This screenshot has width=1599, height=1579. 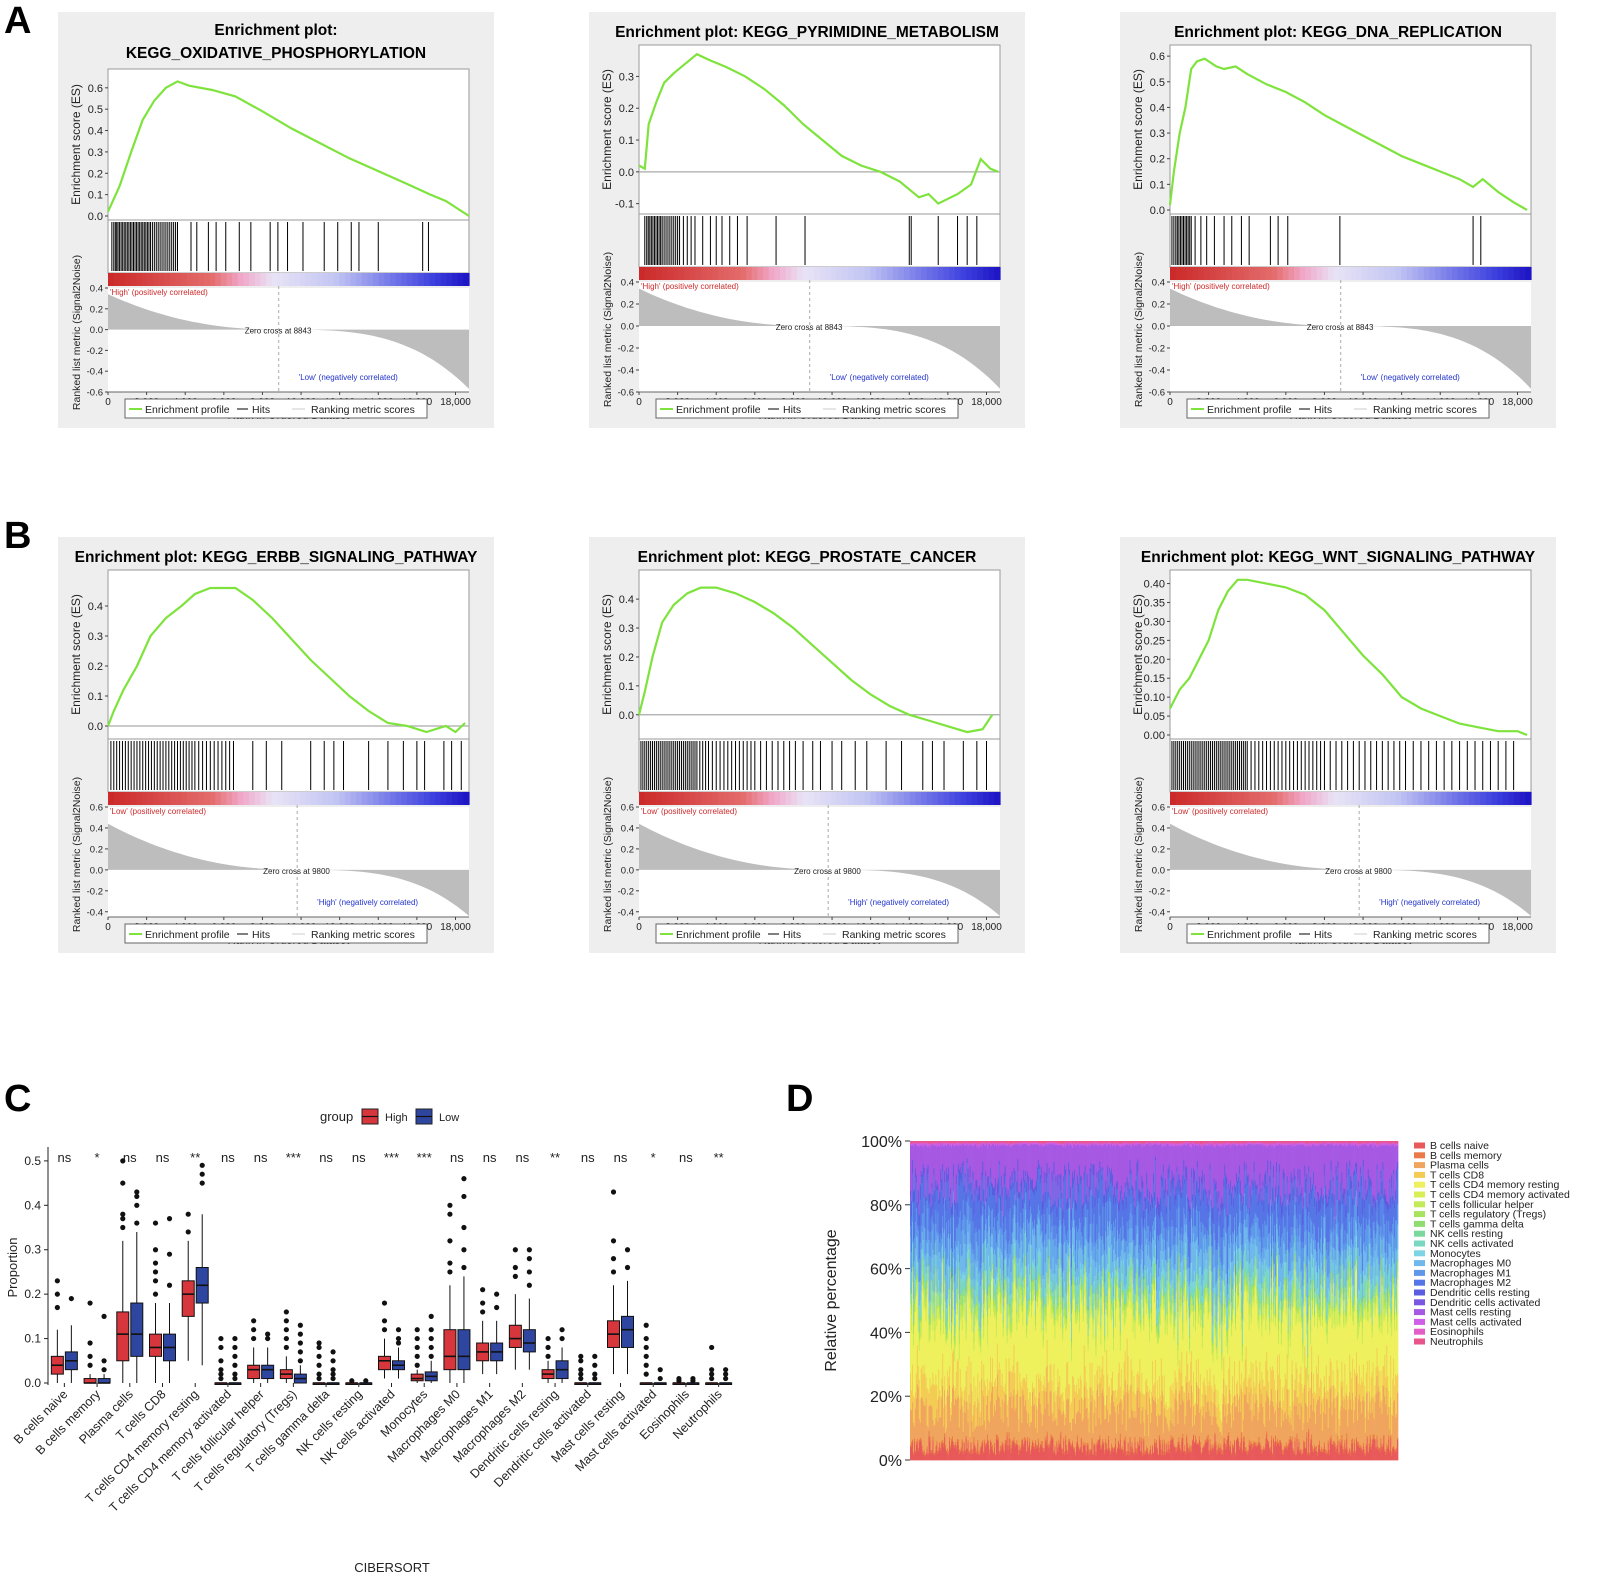 What do you see at coordinates (363, 935) in the screenshot?
I see `legend-ranking-label: Ranking metric scores` at bounding box center [363, 935].